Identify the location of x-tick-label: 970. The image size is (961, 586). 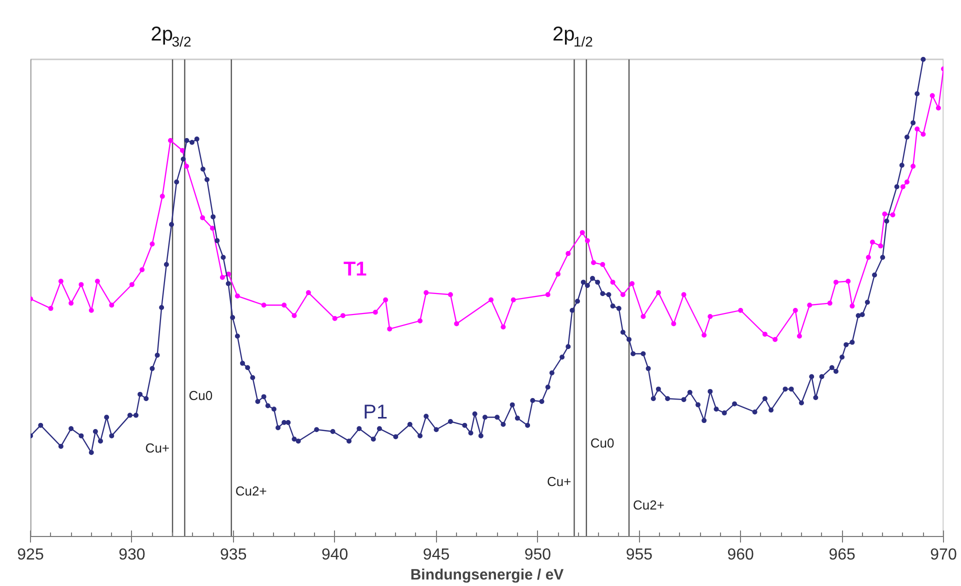
(943, 555).